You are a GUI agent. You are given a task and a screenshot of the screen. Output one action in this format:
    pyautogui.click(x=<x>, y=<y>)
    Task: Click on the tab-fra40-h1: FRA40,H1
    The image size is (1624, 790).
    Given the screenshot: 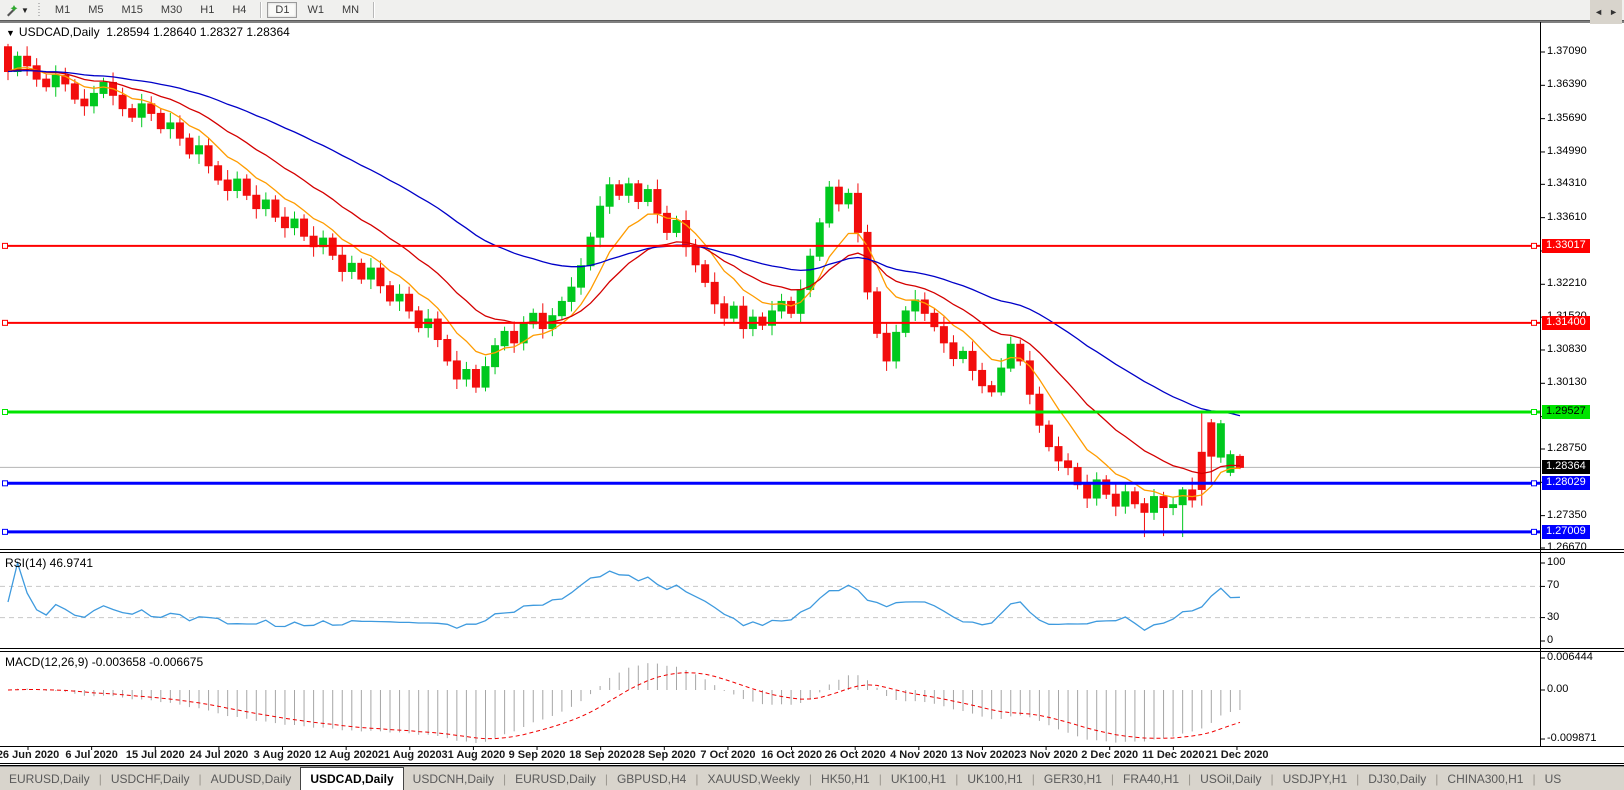 What is the action you would take?
    pyautogui.click(x=1151, y=778)
    